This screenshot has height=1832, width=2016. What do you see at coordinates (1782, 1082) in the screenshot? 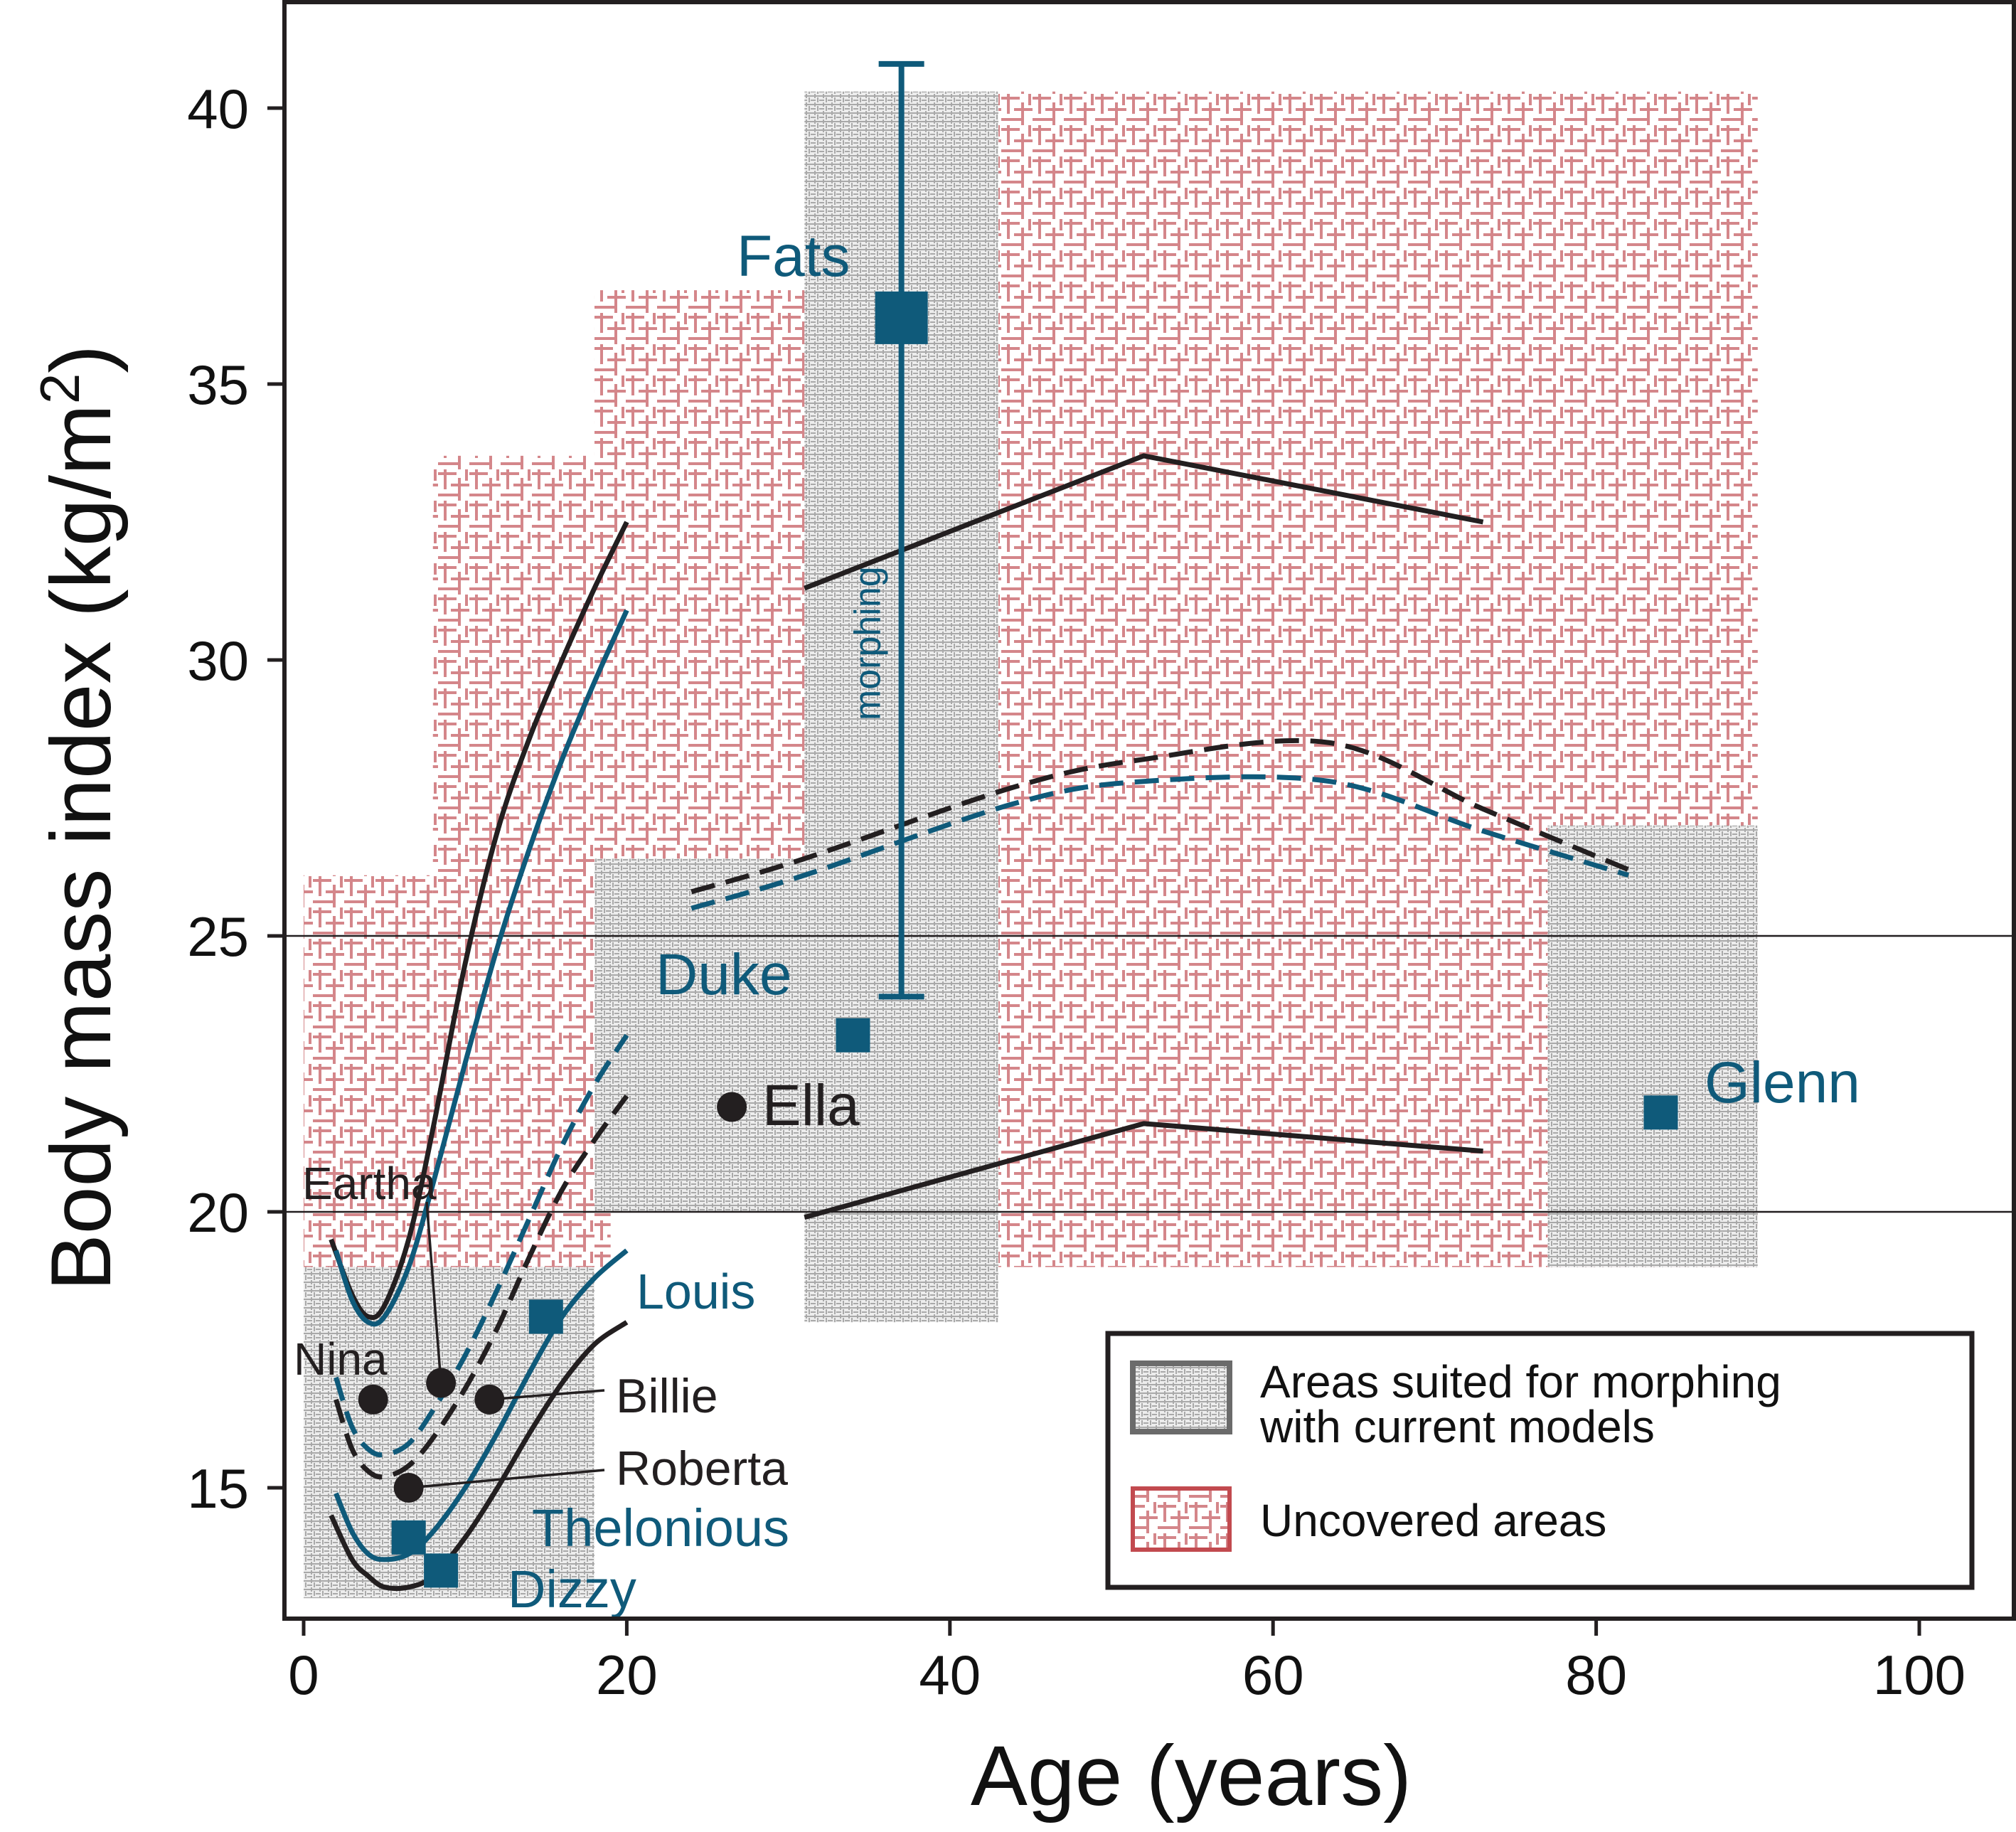
I see `label-glenn: Glenn` at bounding box center [1782, 1082].